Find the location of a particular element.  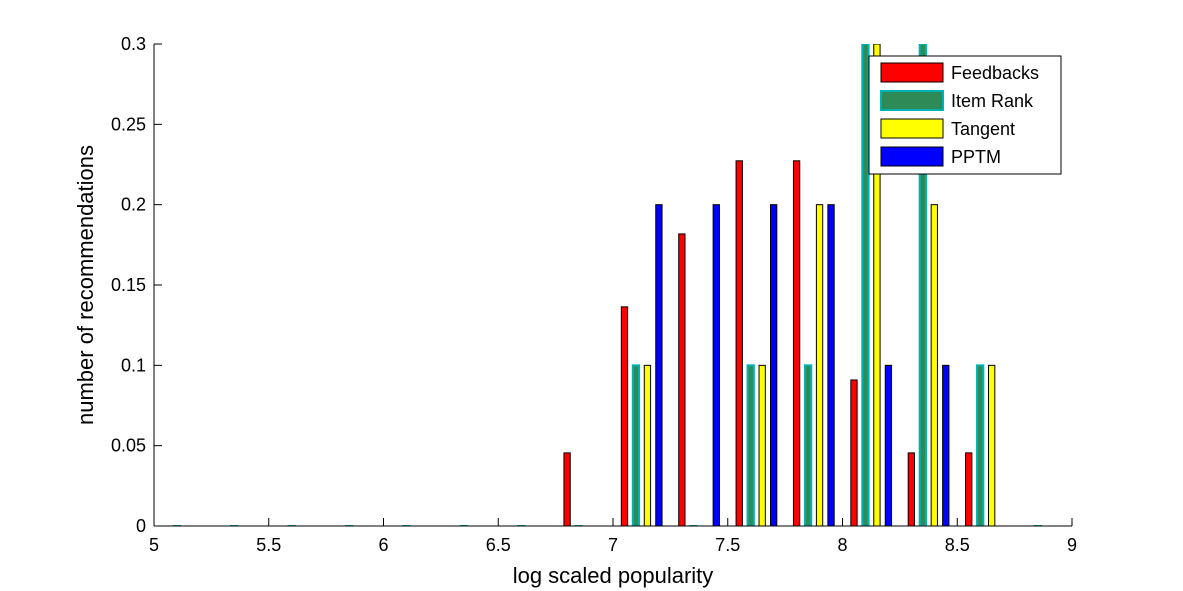

legend-label-tangent: Tangent is located at coordinates (983, 129).